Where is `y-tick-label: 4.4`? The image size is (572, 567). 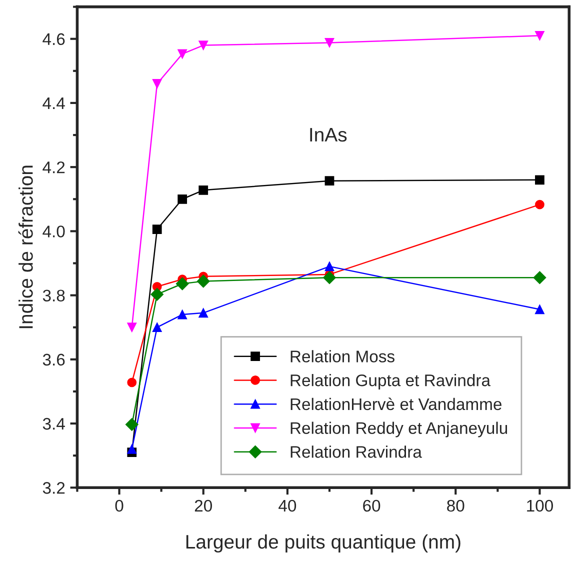 y-tick-label: 4.4 is located at coordinates (53, 104).